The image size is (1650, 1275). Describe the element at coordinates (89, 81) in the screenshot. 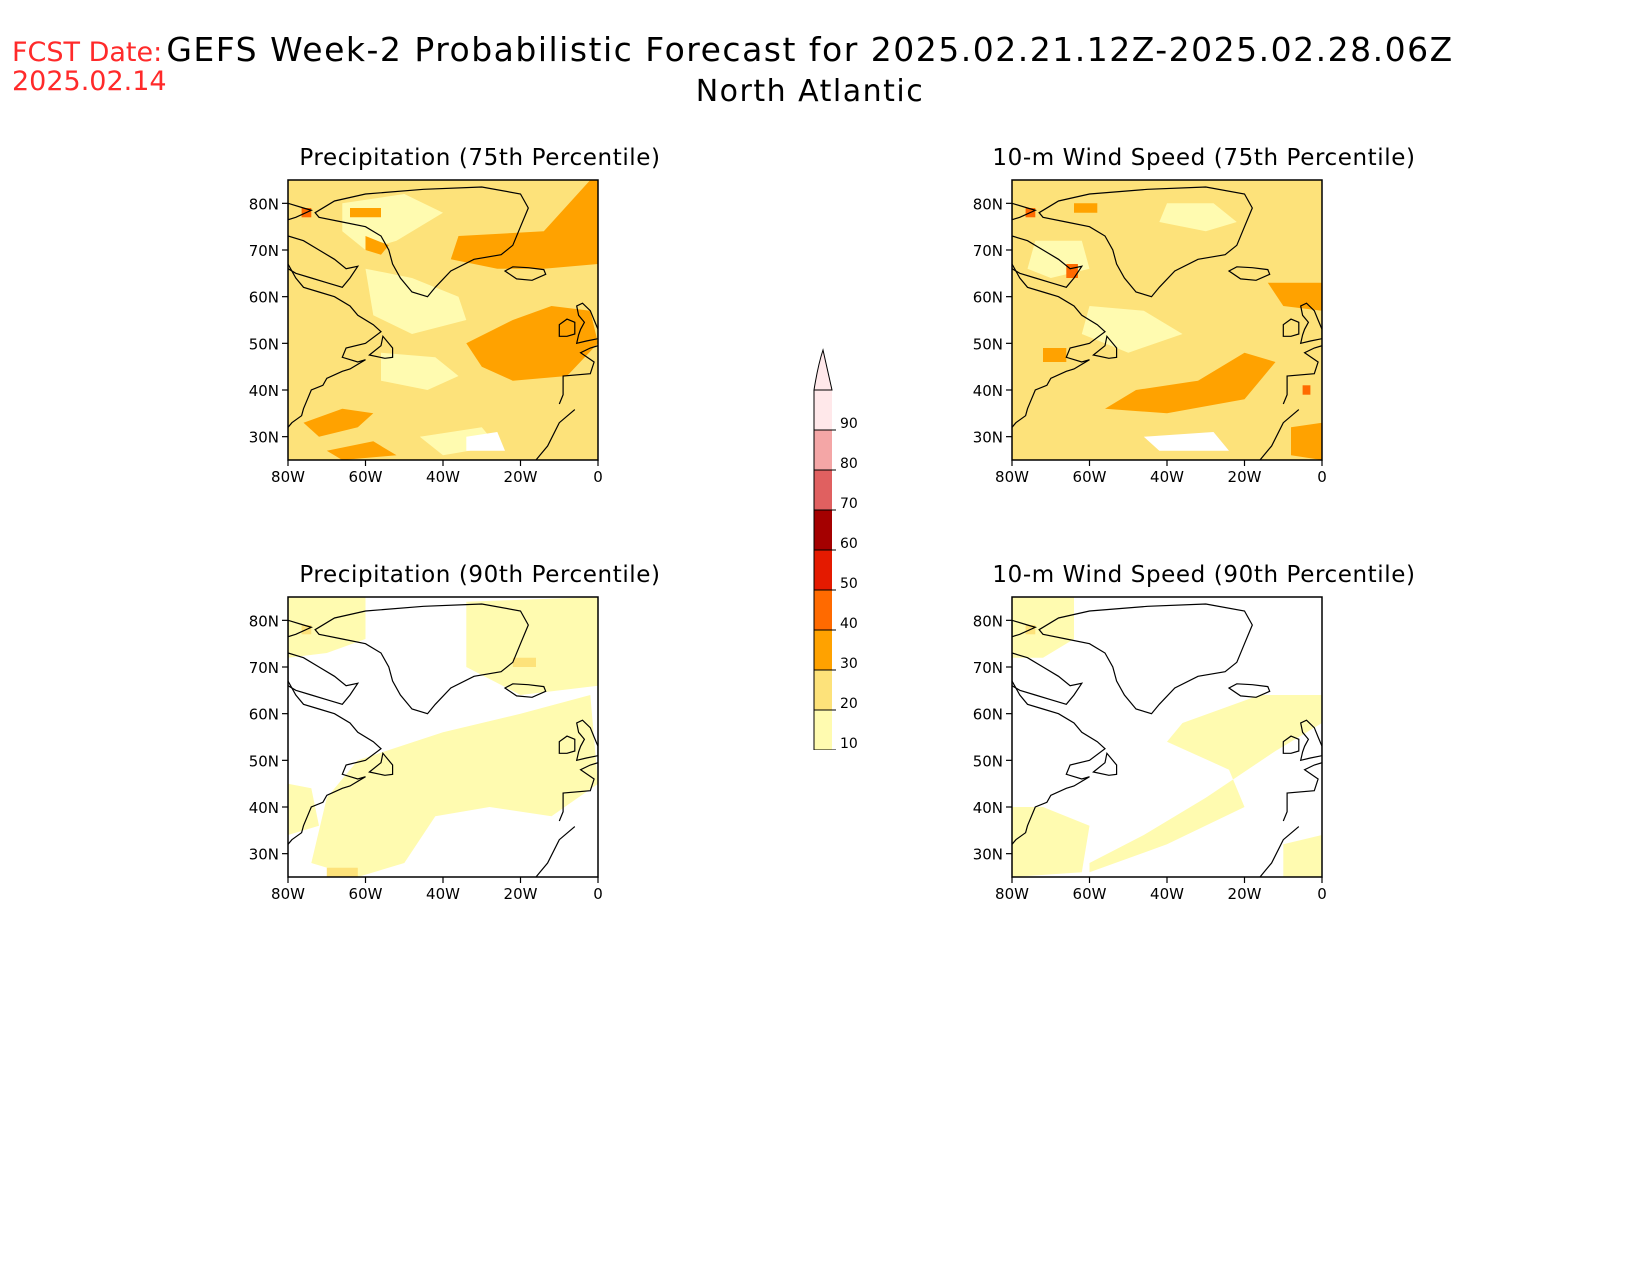

I see `forecast-date-value: 2025.02.14` at that location.